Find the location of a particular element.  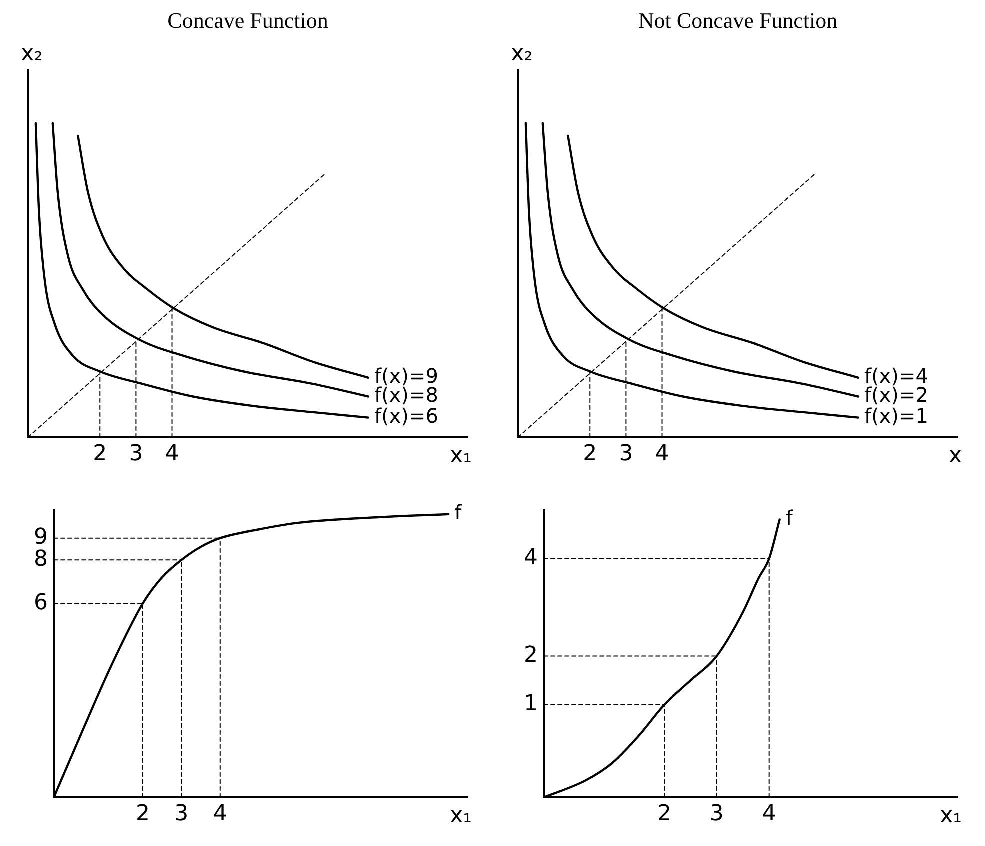

y-tick-label: 6 is located at coordinates (41, 603).